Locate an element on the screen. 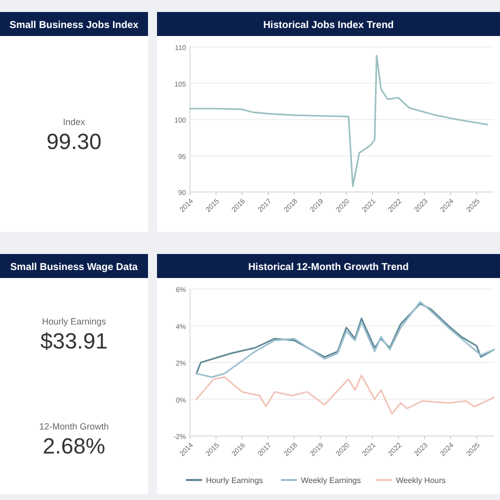 This screenshot has width=500, height=500. text: Index is located at coordinates (74, 122).